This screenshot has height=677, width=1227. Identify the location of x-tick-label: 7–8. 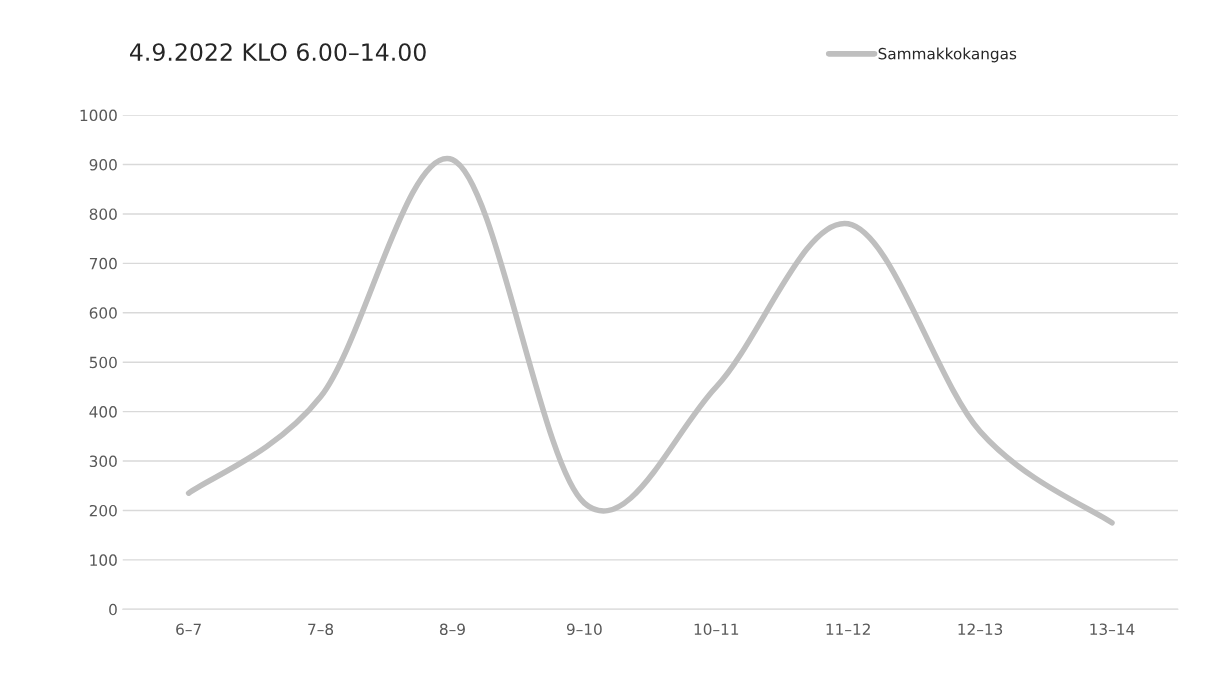
(321, 629).